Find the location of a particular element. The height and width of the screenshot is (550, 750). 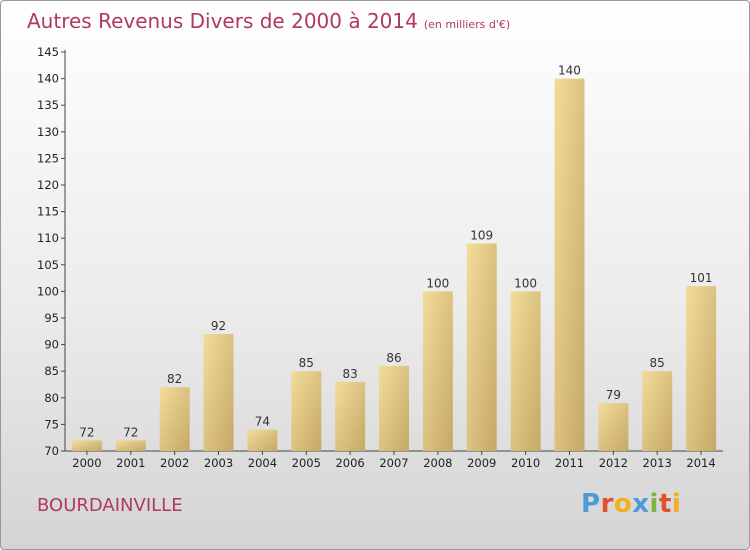

value-label-2013: 85 is located at coordinates (657, 363).